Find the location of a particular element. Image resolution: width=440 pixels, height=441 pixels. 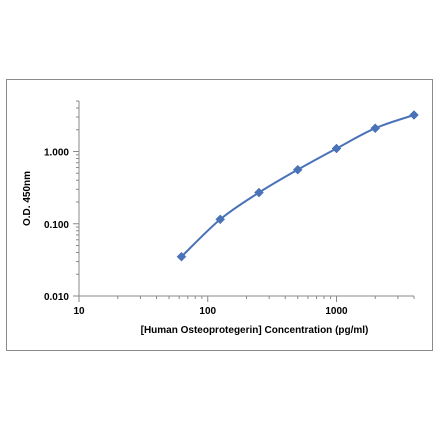

y-tick-label: 0.010 is located at coordinates (56, 297).